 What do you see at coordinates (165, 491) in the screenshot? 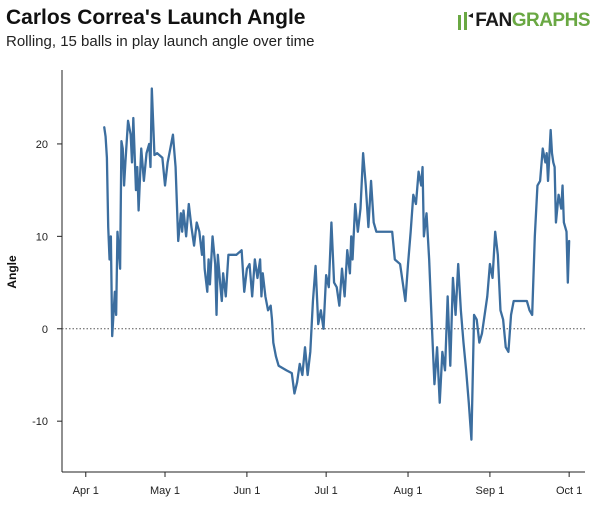
I see `x-tick-label: May 1` at bounding box center [165, 491].